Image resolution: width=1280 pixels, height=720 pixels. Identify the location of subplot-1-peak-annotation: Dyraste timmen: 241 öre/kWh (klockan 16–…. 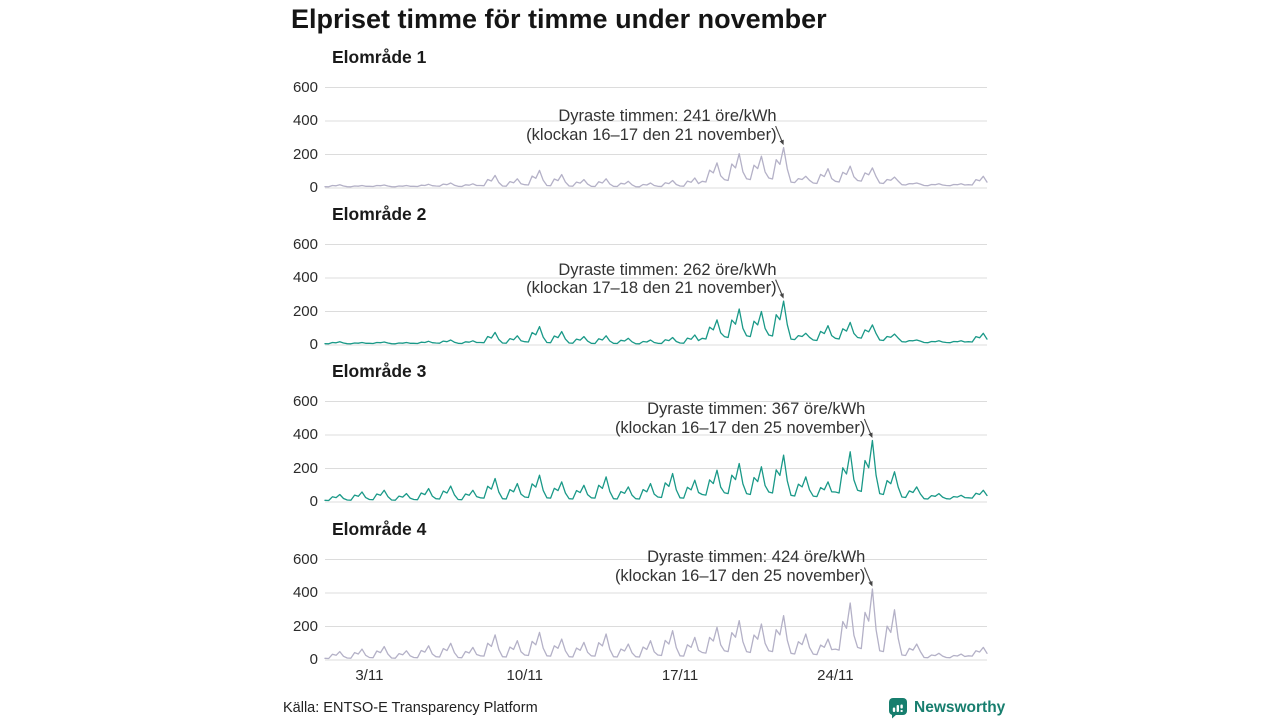
(651, 125).